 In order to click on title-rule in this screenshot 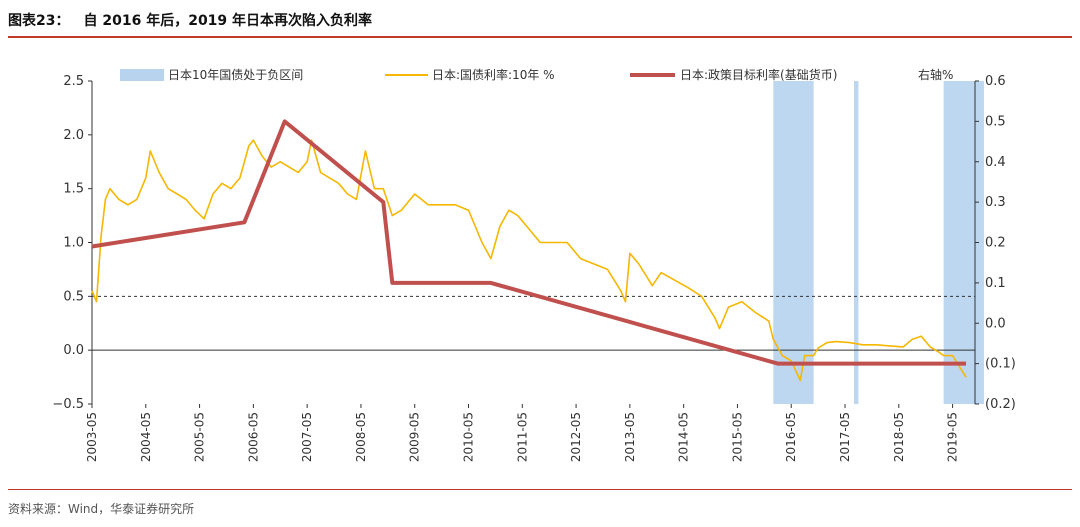, I will do `click(540, 37)`.